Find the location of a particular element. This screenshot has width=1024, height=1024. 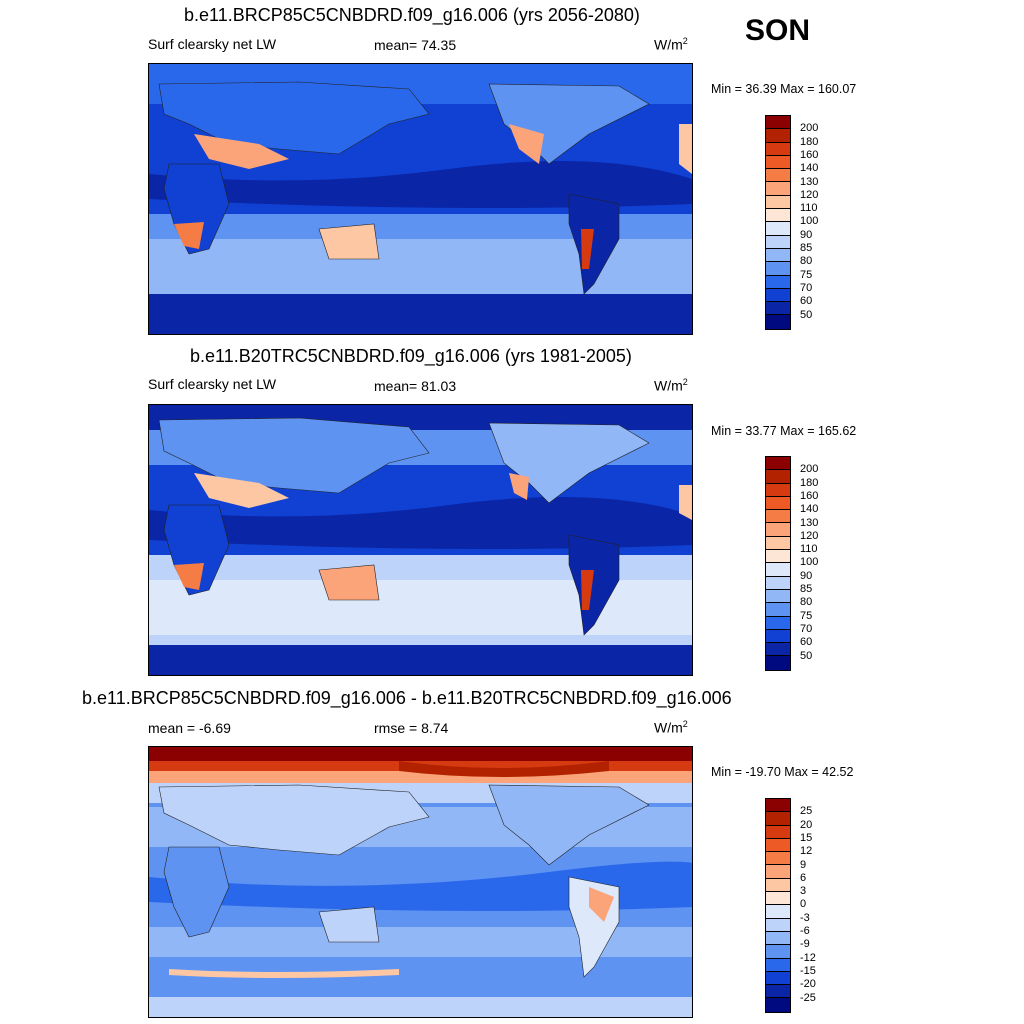

colorbar-tick-label: 6 is located at coordinates (803, 877).